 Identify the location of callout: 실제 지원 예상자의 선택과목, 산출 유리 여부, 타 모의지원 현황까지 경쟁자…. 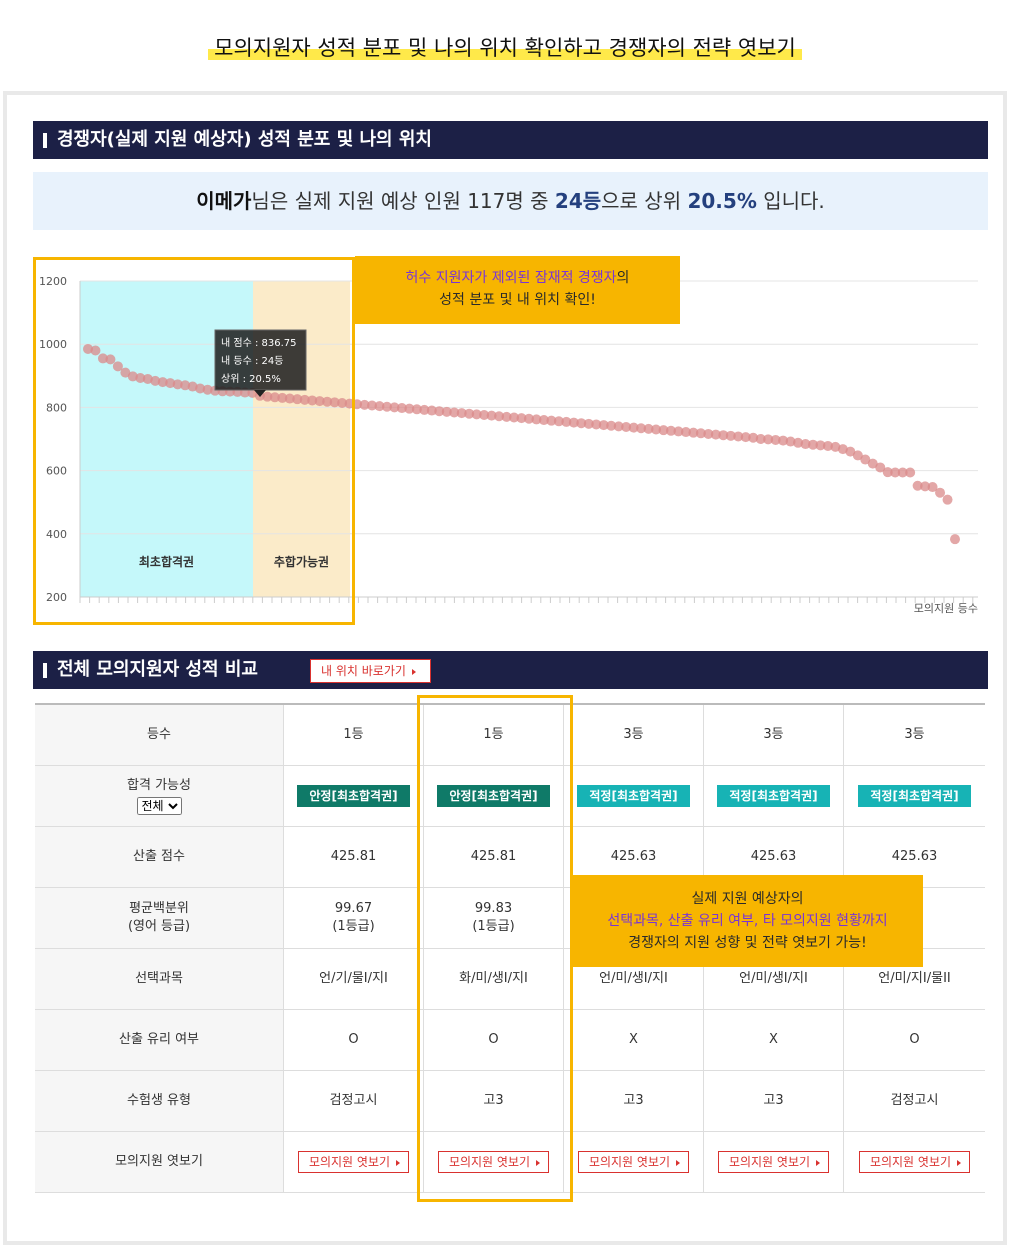
(747, 921).